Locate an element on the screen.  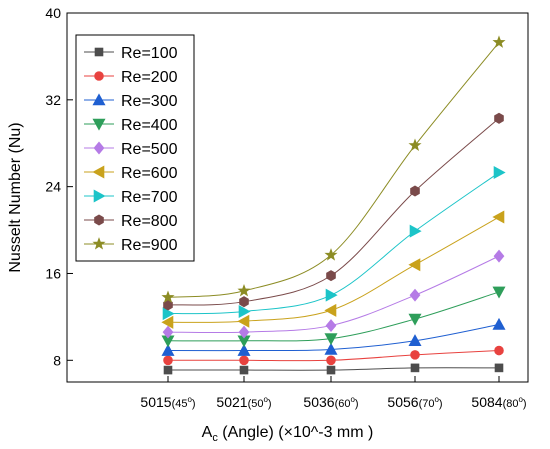
y-tick-label: 32 is located at coordinates (53, 100).